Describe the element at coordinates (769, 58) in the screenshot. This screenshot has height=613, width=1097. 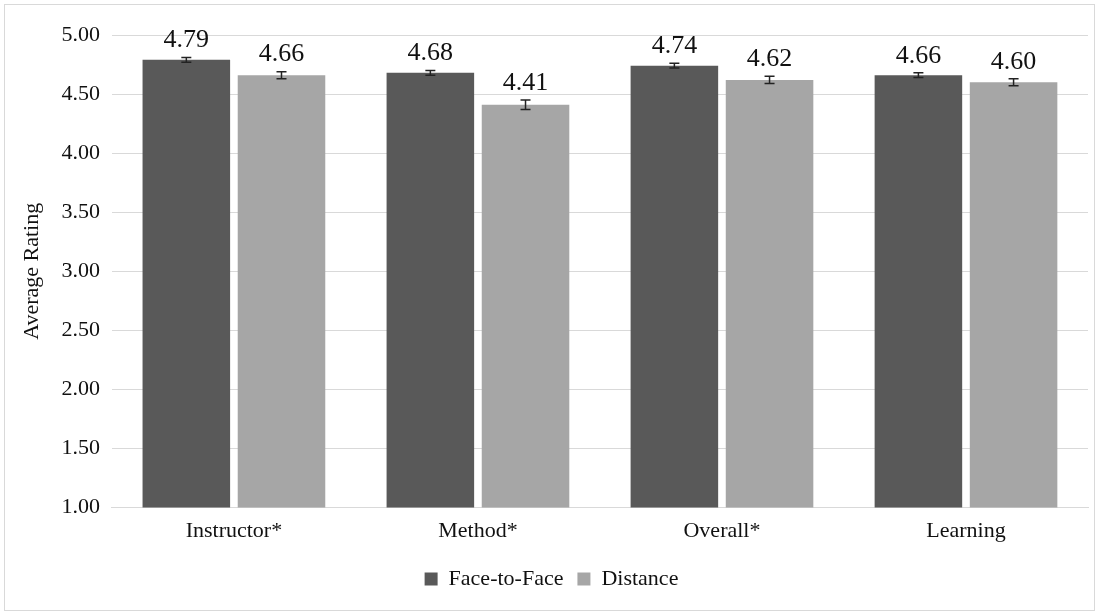
I see `data-label: 4.62` at that location.